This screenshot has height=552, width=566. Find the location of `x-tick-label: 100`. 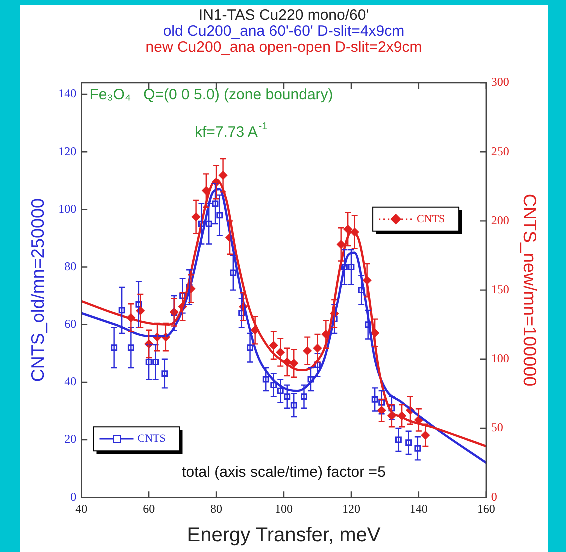

x-tick-label: 100 is located at coordinates (284, 509).